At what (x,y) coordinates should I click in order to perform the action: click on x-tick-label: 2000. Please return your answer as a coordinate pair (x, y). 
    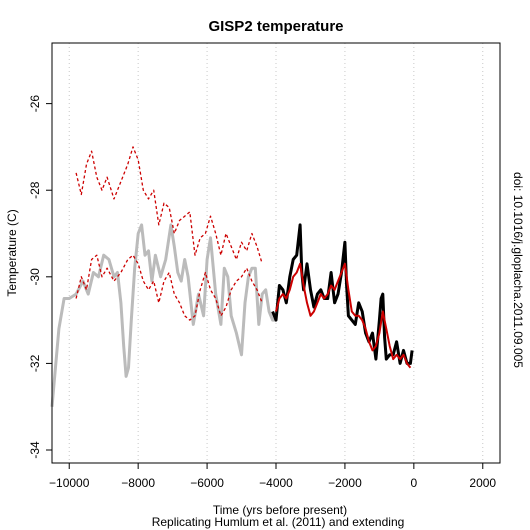
    Looking at the image, I should click on (482, 483).